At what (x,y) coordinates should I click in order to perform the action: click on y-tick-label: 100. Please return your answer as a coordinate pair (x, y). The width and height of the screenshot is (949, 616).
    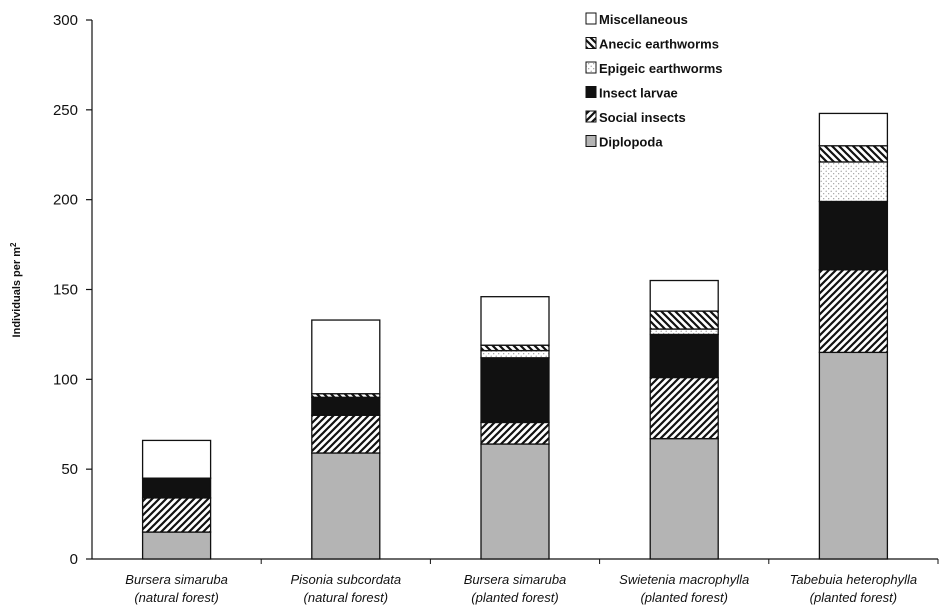
    Looking at the image, I should click on (65, 379).